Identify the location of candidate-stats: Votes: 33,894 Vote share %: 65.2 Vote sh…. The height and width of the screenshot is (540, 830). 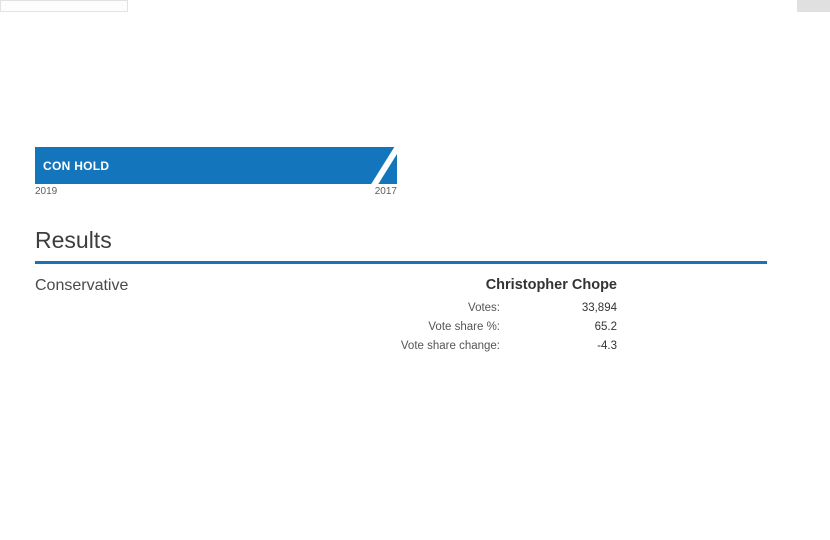
(508, 330).